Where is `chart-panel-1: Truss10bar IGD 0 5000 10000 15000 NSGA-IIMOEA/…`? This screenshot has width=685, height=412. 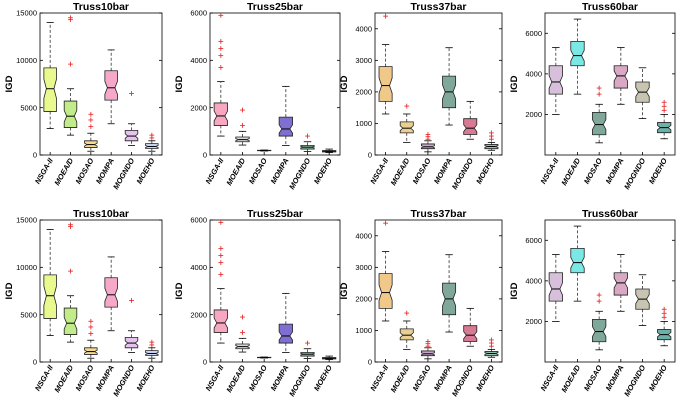
chart-panel-1: Truss10bar IGD 0 5000 10000 15000 NSGA-IIMOEA/… is located at coordinates (83, 96).